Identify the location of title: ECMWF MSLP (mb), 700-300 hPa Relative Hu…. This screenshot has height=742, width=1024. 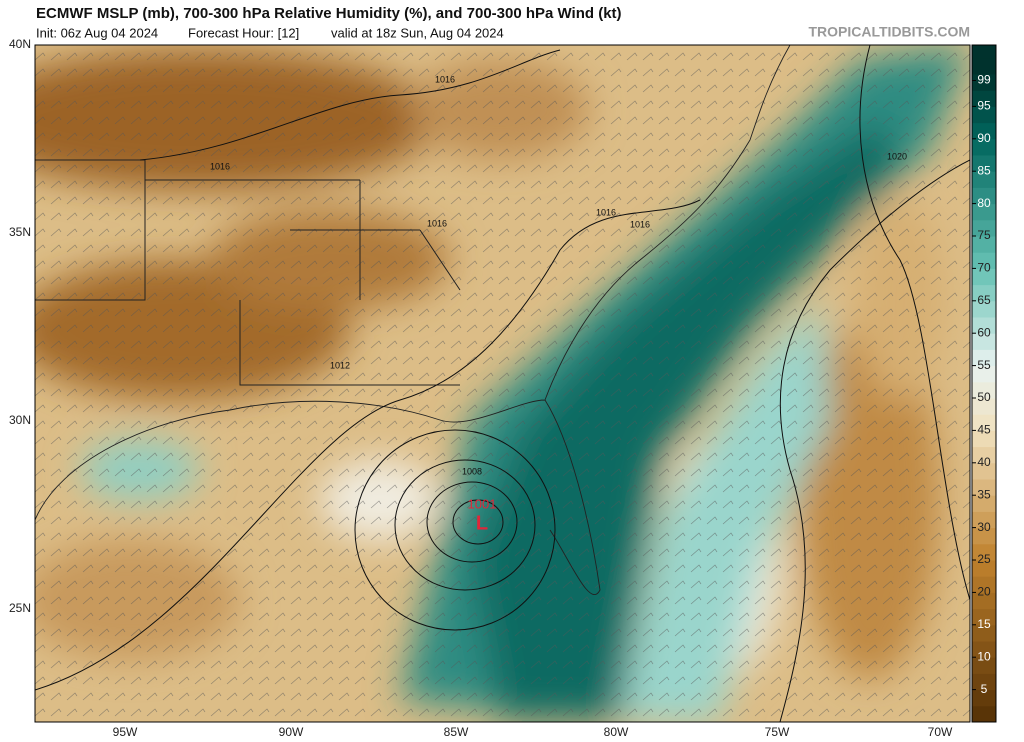
(329, 13).